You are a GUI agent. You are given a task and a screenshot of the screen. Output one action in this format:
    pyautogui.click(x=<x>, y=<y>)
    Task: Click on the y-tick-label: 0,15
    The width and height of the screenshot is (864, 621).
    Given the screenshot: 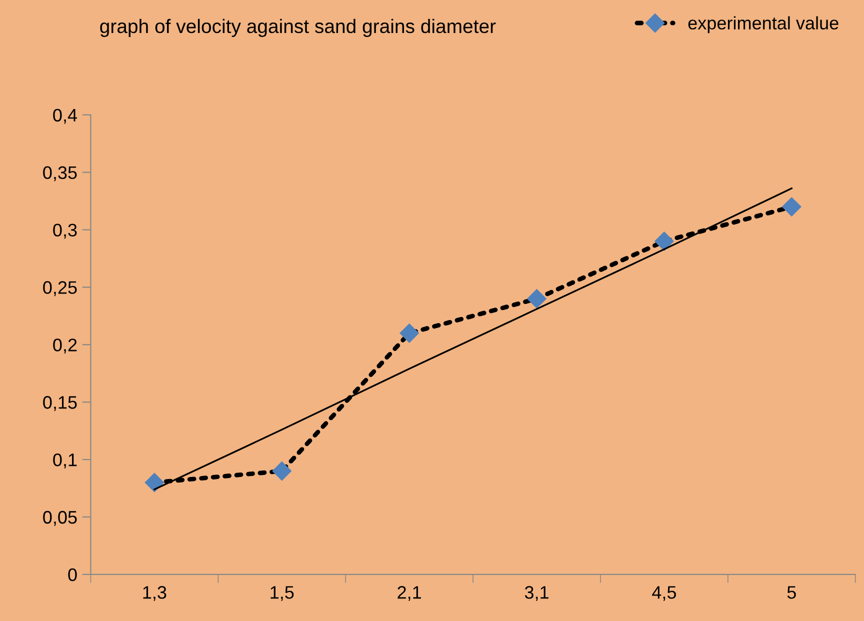 What is the action you would take?
    pyautogui.click(x=60, y=403)
    